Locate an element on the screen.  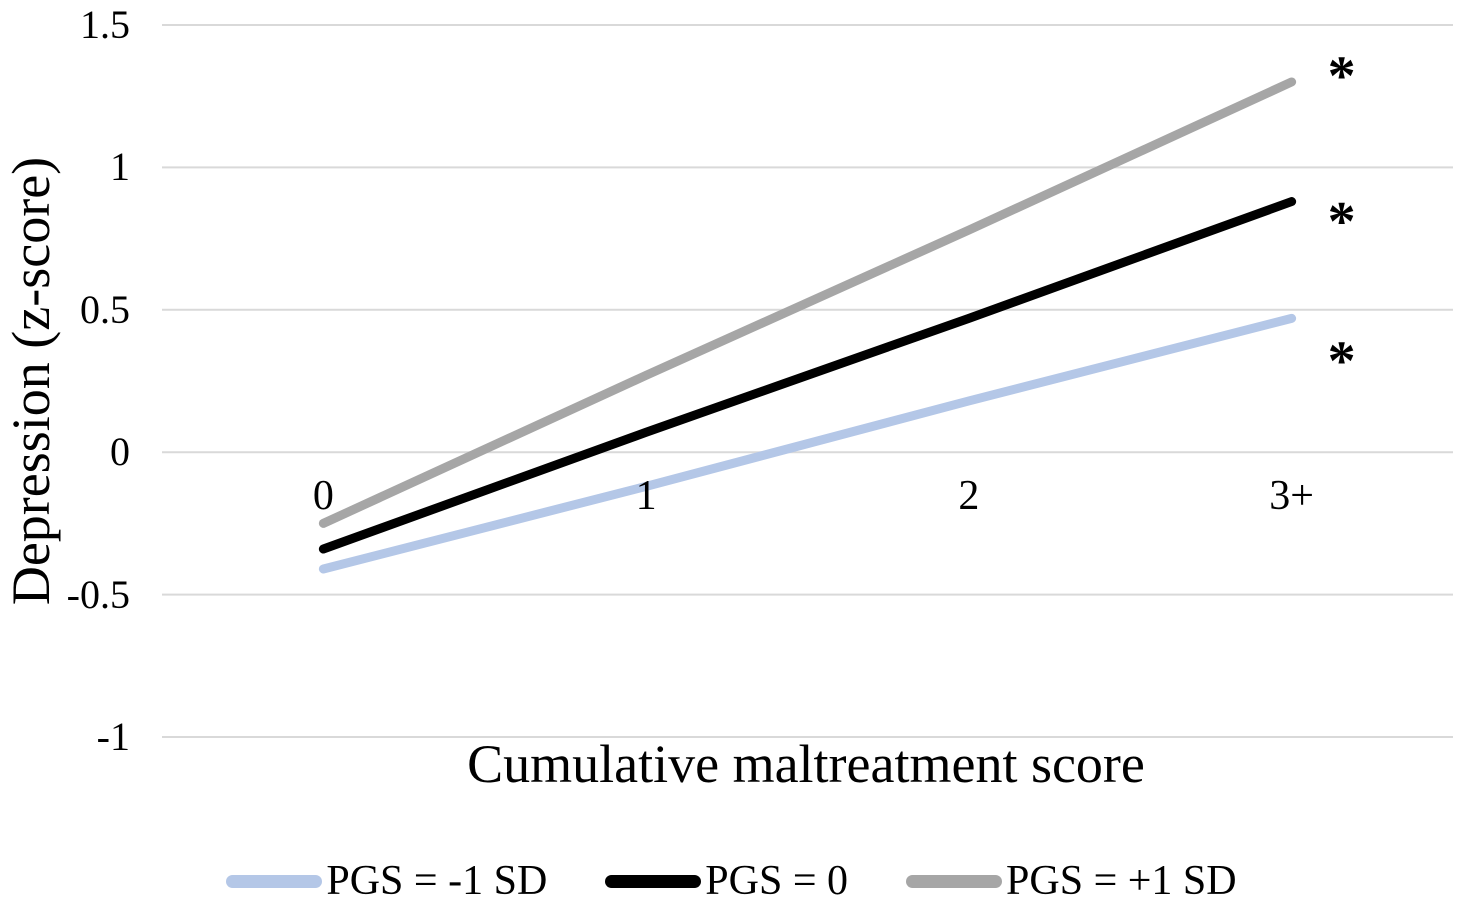
y-axis-tick-label: -1 is located at coordinates (113, 736).